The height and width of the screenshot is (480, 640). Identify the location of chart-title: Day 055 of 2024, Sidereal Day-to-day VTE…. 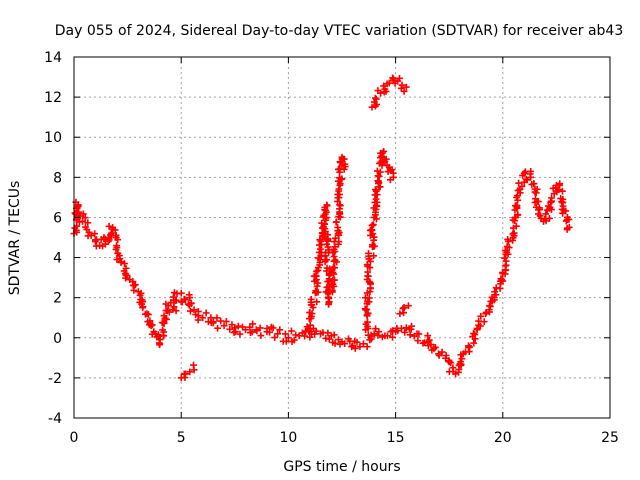
(339, 31).